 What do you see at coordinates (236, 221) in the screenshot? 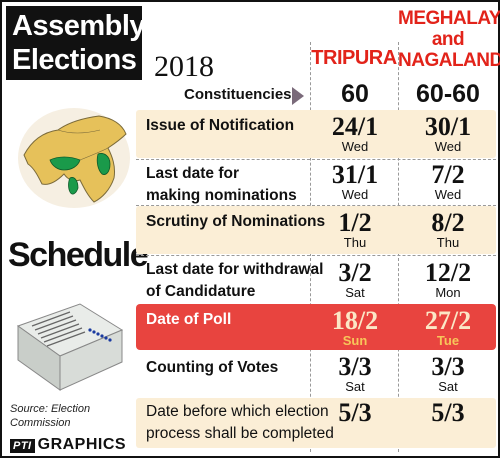
I see `row-label: Scrutiny of Nominations` at bounding box center [236, 221].